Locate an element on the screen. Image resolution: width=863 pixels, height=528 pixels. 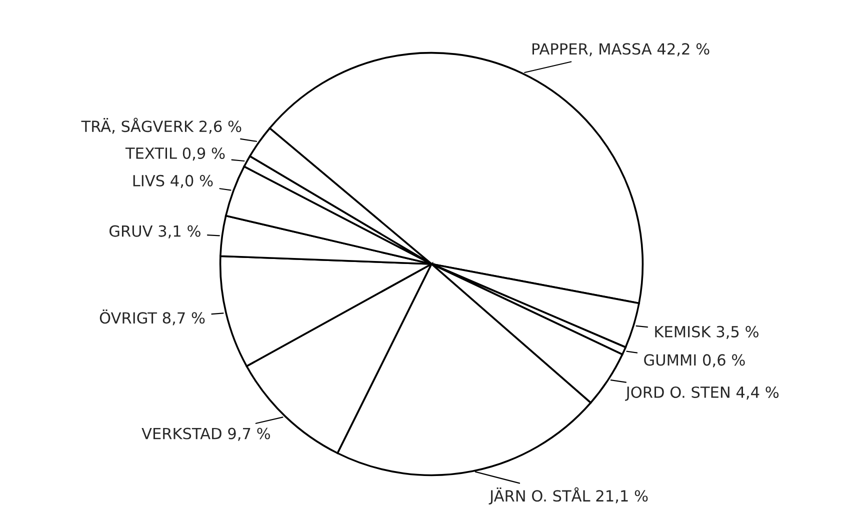
slice-label: TRÄ, SÅGVERK 2,6 % is located at coordinates (161, 126).